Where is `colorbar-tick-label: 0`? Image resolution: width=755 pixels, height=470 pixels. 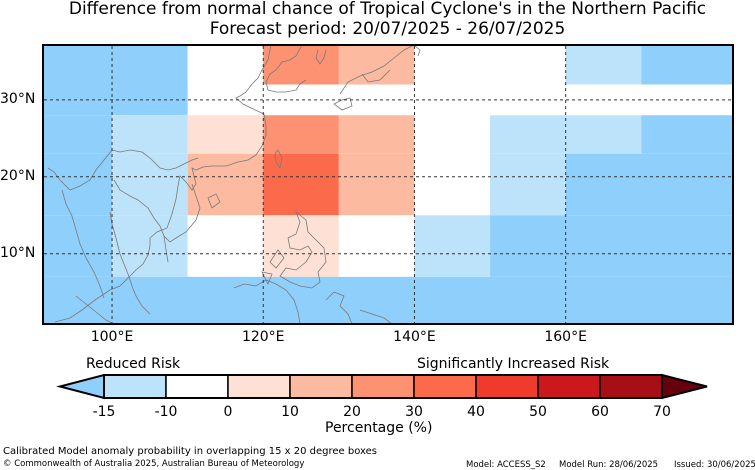
colorbar-tick-label: 0 is located at coordinates (228, 412).